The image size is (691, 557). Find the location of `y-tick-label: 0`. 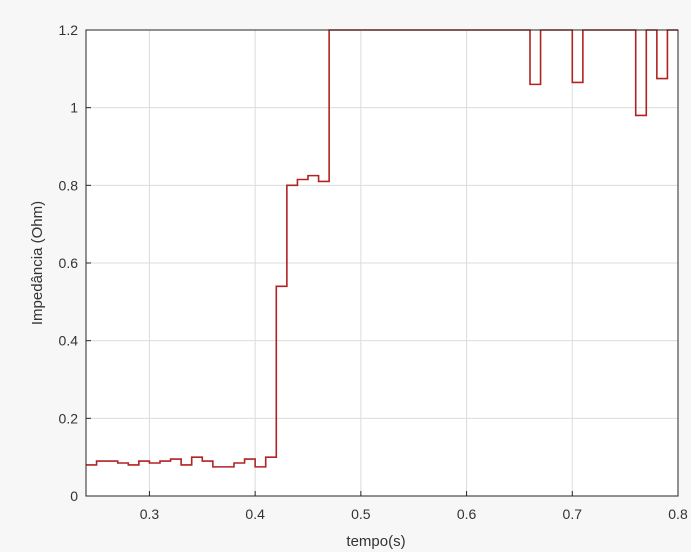

y-tick-label: 0 is located at coordinates (74, 496).